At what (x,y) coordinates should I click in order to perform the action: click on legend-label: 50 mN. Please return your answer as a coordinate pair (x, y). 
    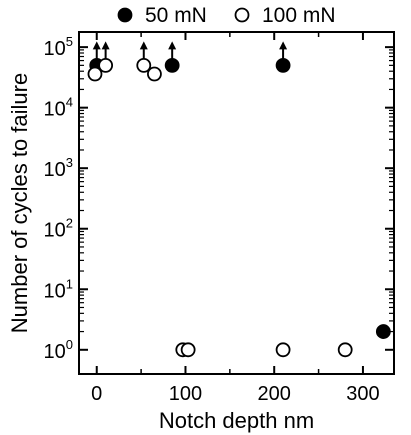
    Looking at the image, I should click on (176, 15).